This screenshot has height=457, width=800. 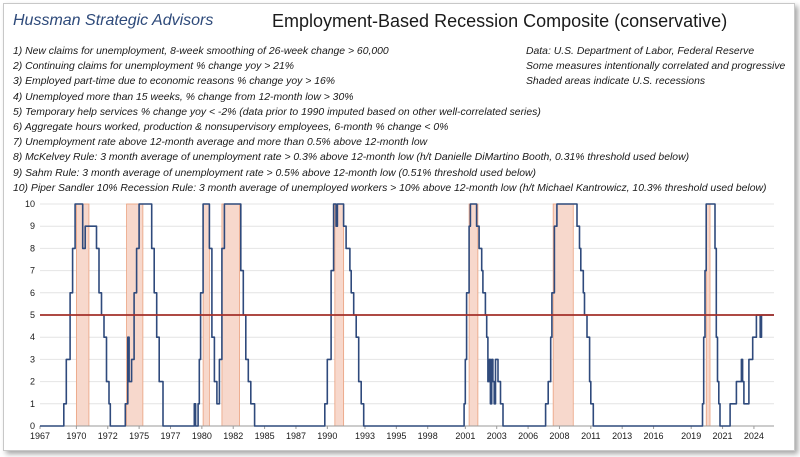 What do you see at coordinates (654, 436) in the screenshot?
I see `x-tick-label: 2016` at bounding box center [654, 436].